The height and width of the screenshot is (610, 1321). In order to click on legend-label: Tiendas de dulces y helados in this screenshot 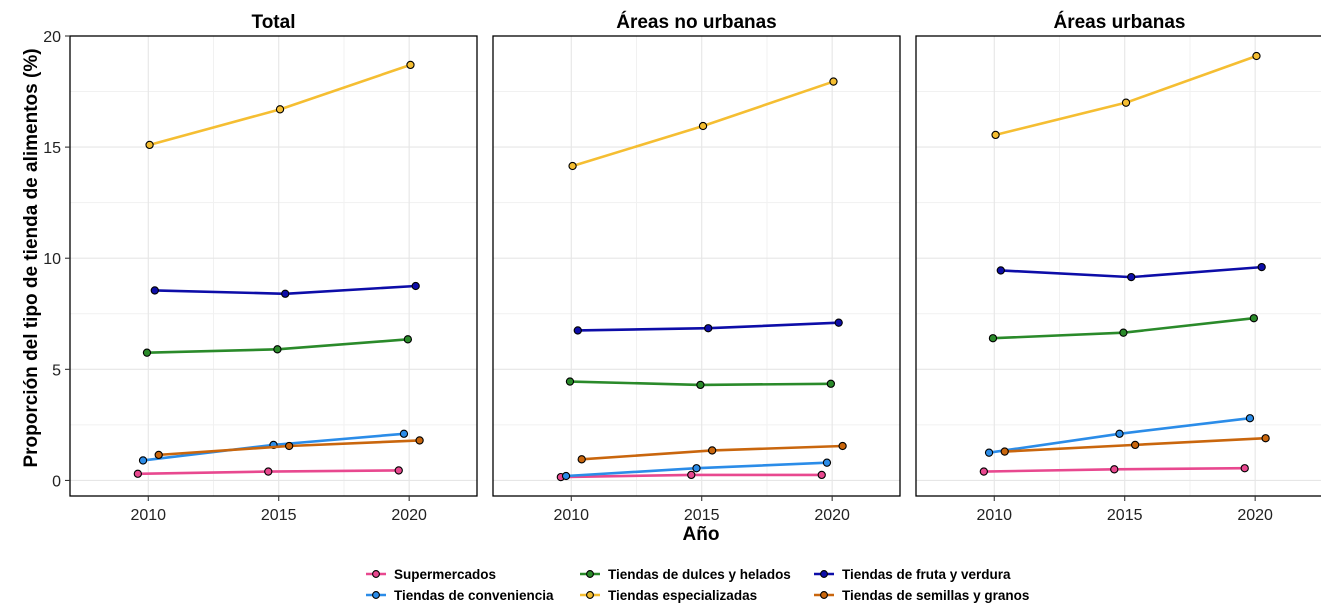, I will do `click(699, 574)`.